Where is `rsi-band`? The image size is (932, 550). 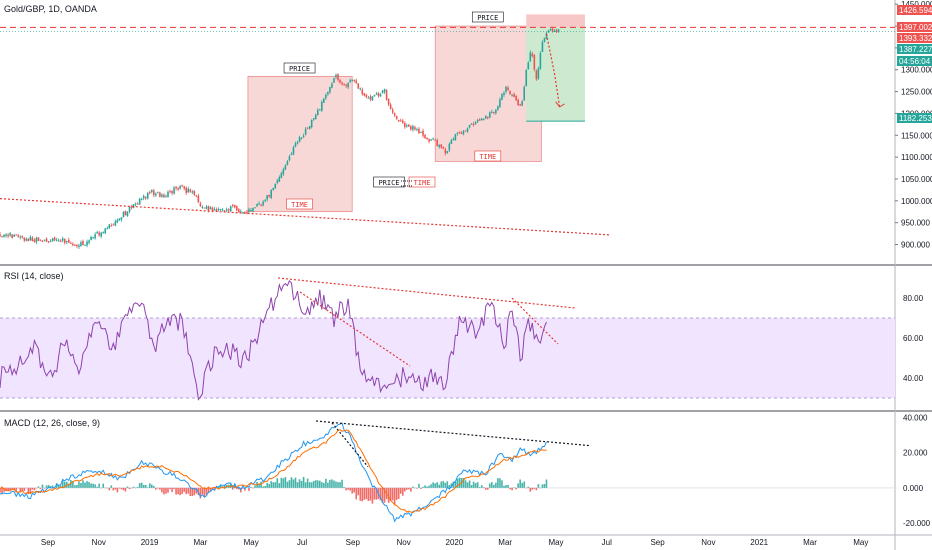
rsi-band is located at coordinates (447, 358).